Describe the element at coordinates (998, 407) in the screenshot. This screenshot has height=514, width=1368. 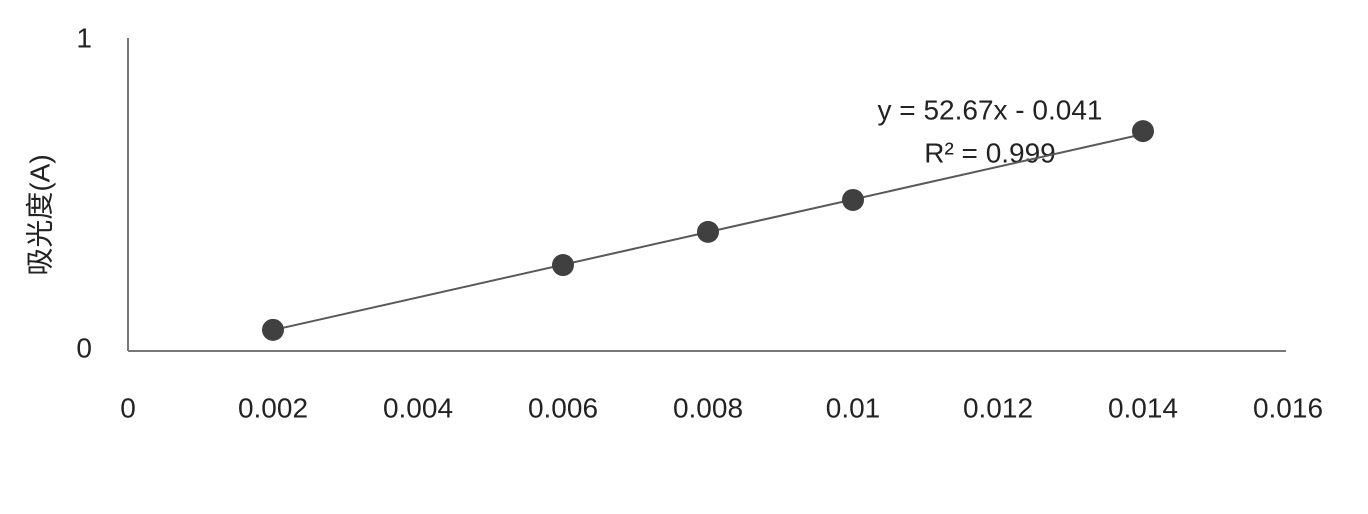
I see `x-tick-label: 0.012` at that location.